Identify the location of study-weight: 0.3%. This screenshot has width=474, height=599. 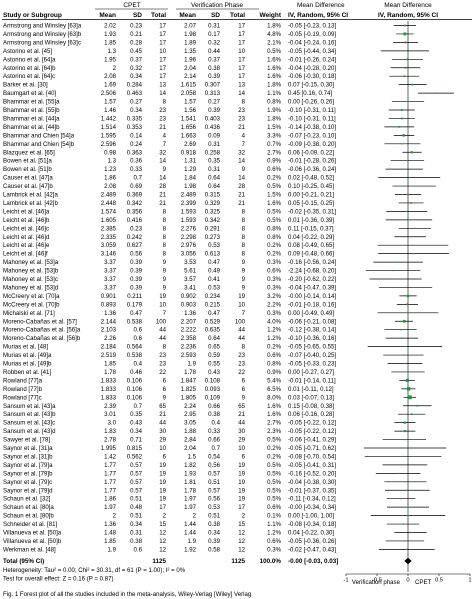
(274, 287).